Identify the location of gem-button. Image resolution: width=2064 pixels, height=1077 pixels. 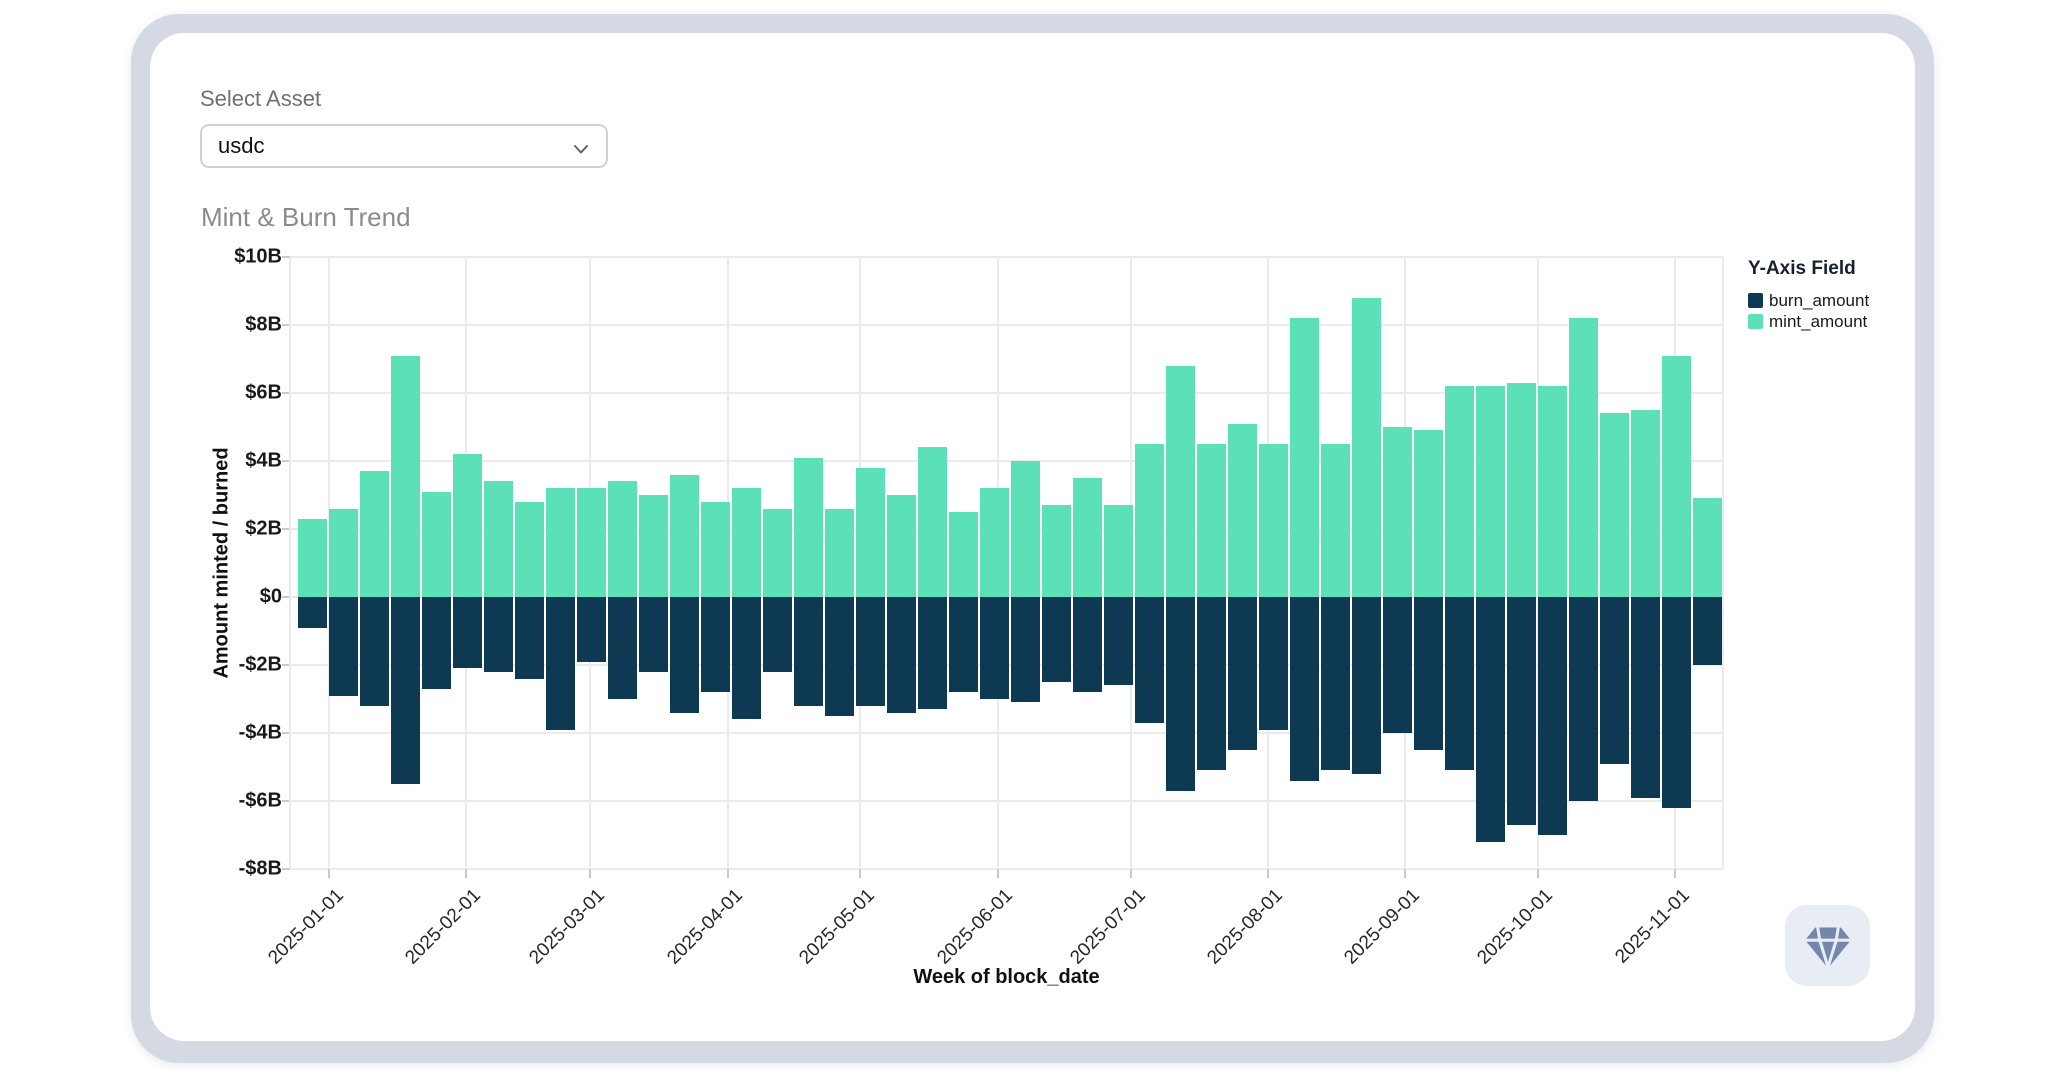
(1827, 945).